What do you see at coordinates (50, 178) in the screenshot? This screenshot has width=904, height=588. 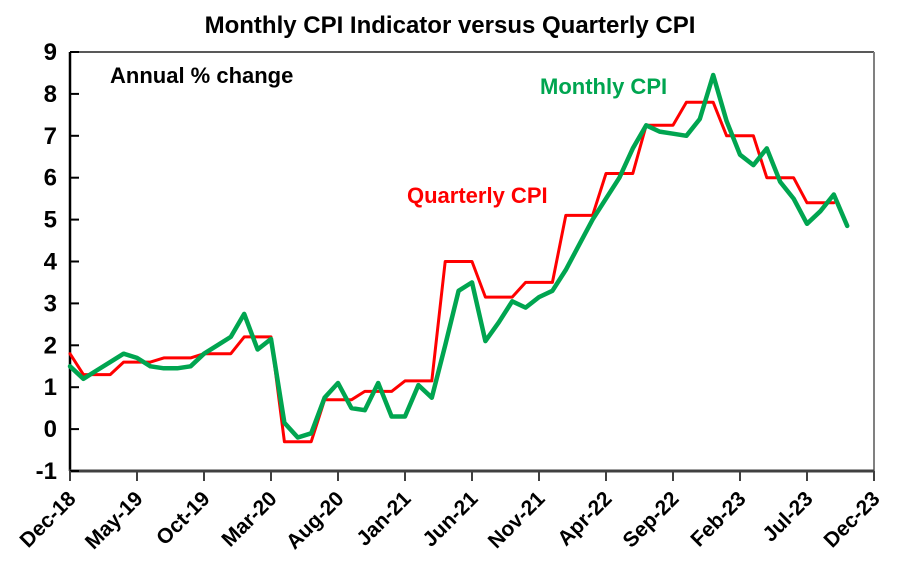 I see `y-tick-label: 6` at bounding box center [50, 178].